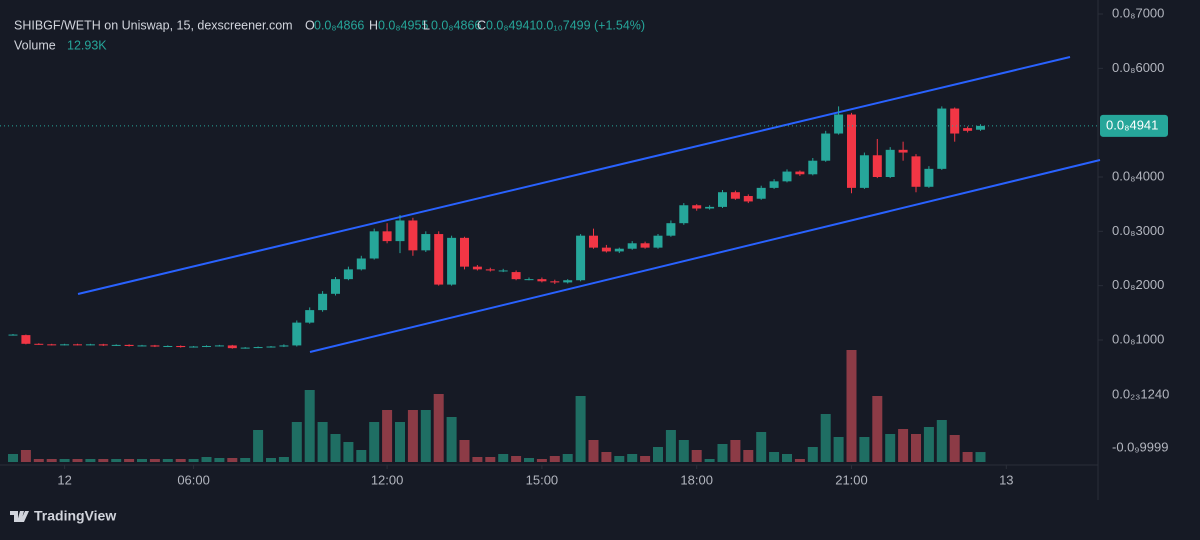  What do you see at coordinates (1138, 230) in the screenshot?
I see `y-tick-label: 0.0₈3000` at bounding box center [1138, 230].